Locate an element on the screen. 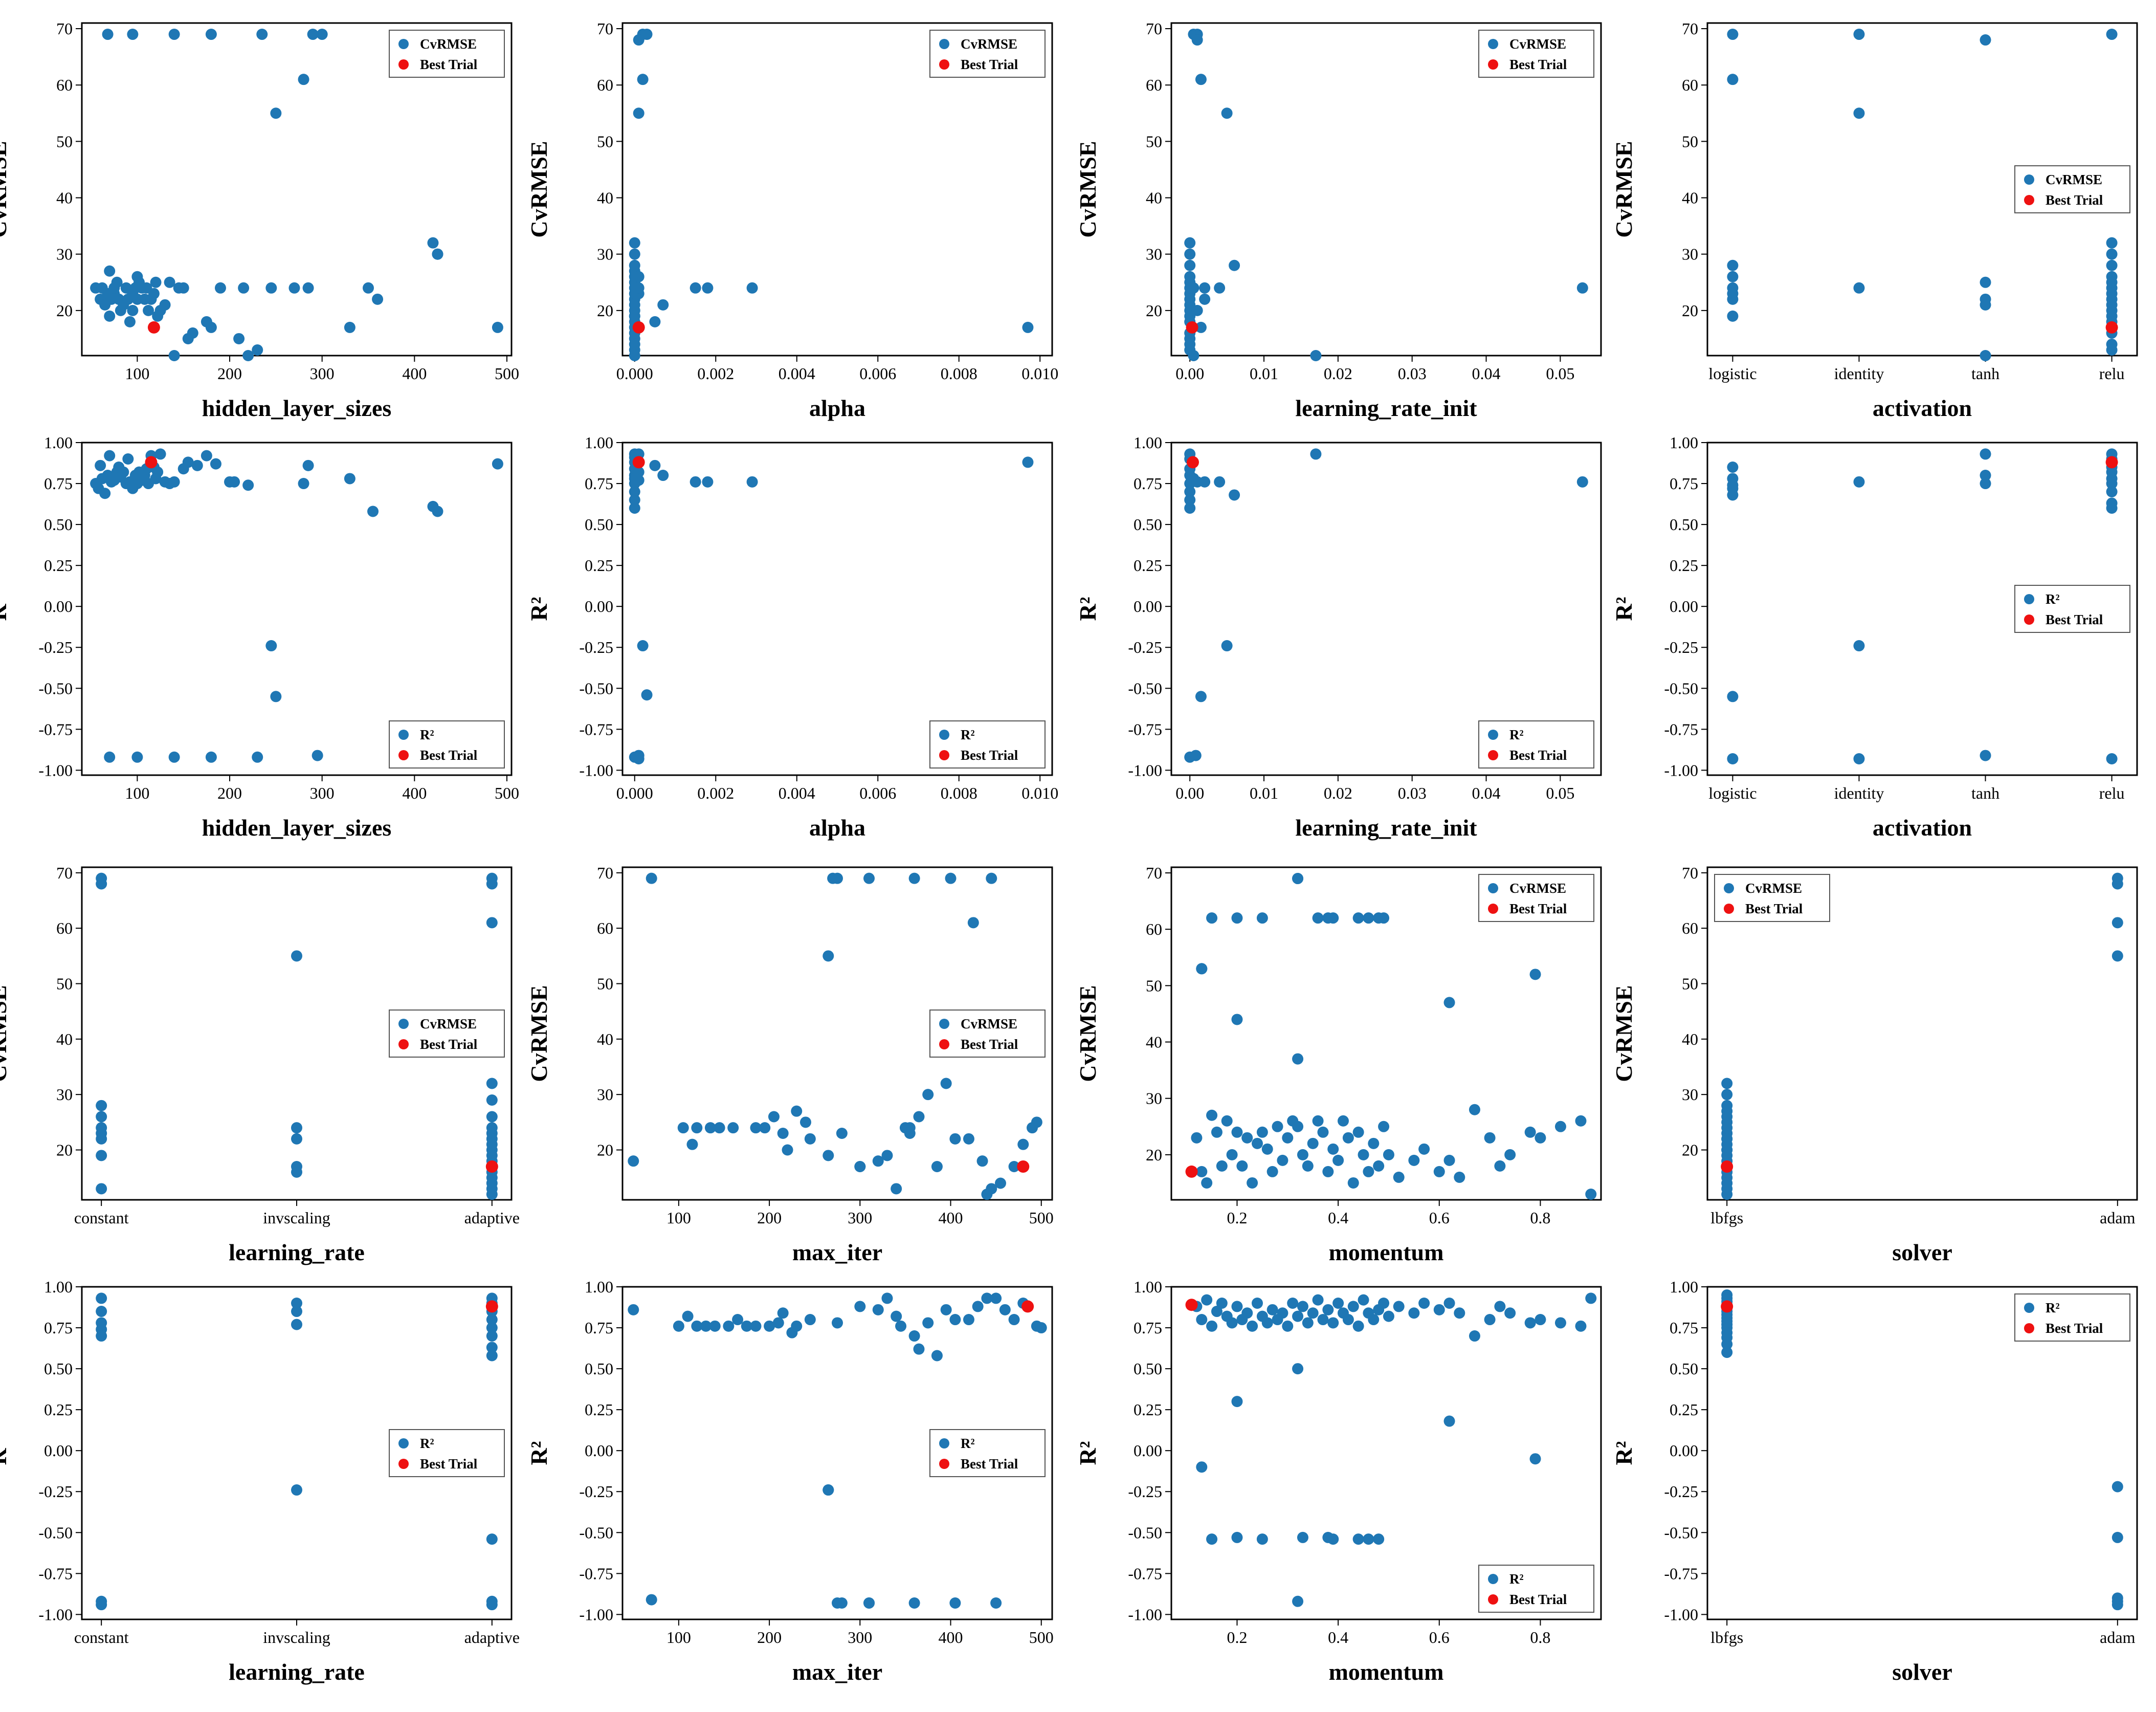 Image resolution: width=2156 pixels, height=1712 pixels. x-tick-label: 0.03 is located at coordinates (1412, 793).